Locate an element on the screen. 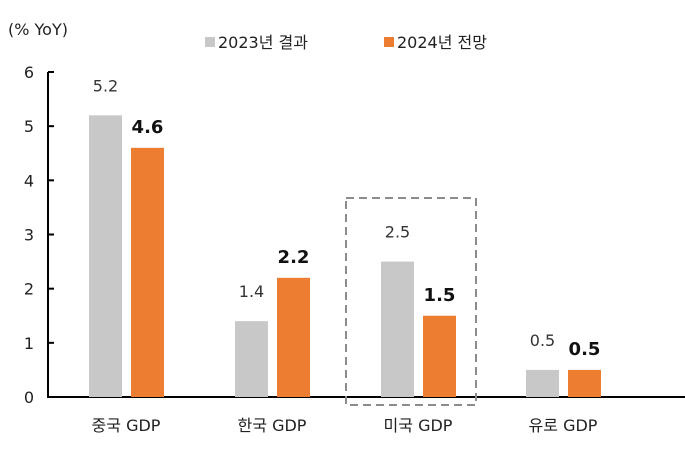 This screenshot has width=685, height=454. legend-label-2023: 2023년 결과 is located at coordinates (263, 42).